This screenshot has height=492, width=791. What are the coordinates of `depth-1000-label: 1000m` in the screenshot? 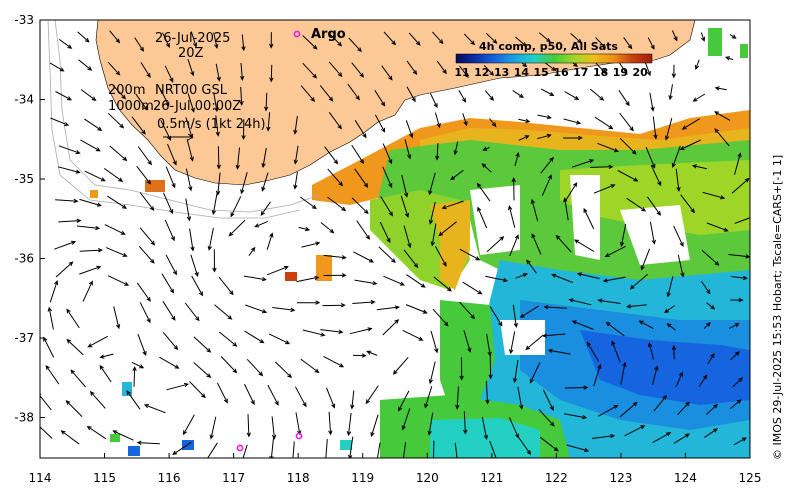 It's located at (131, 106).